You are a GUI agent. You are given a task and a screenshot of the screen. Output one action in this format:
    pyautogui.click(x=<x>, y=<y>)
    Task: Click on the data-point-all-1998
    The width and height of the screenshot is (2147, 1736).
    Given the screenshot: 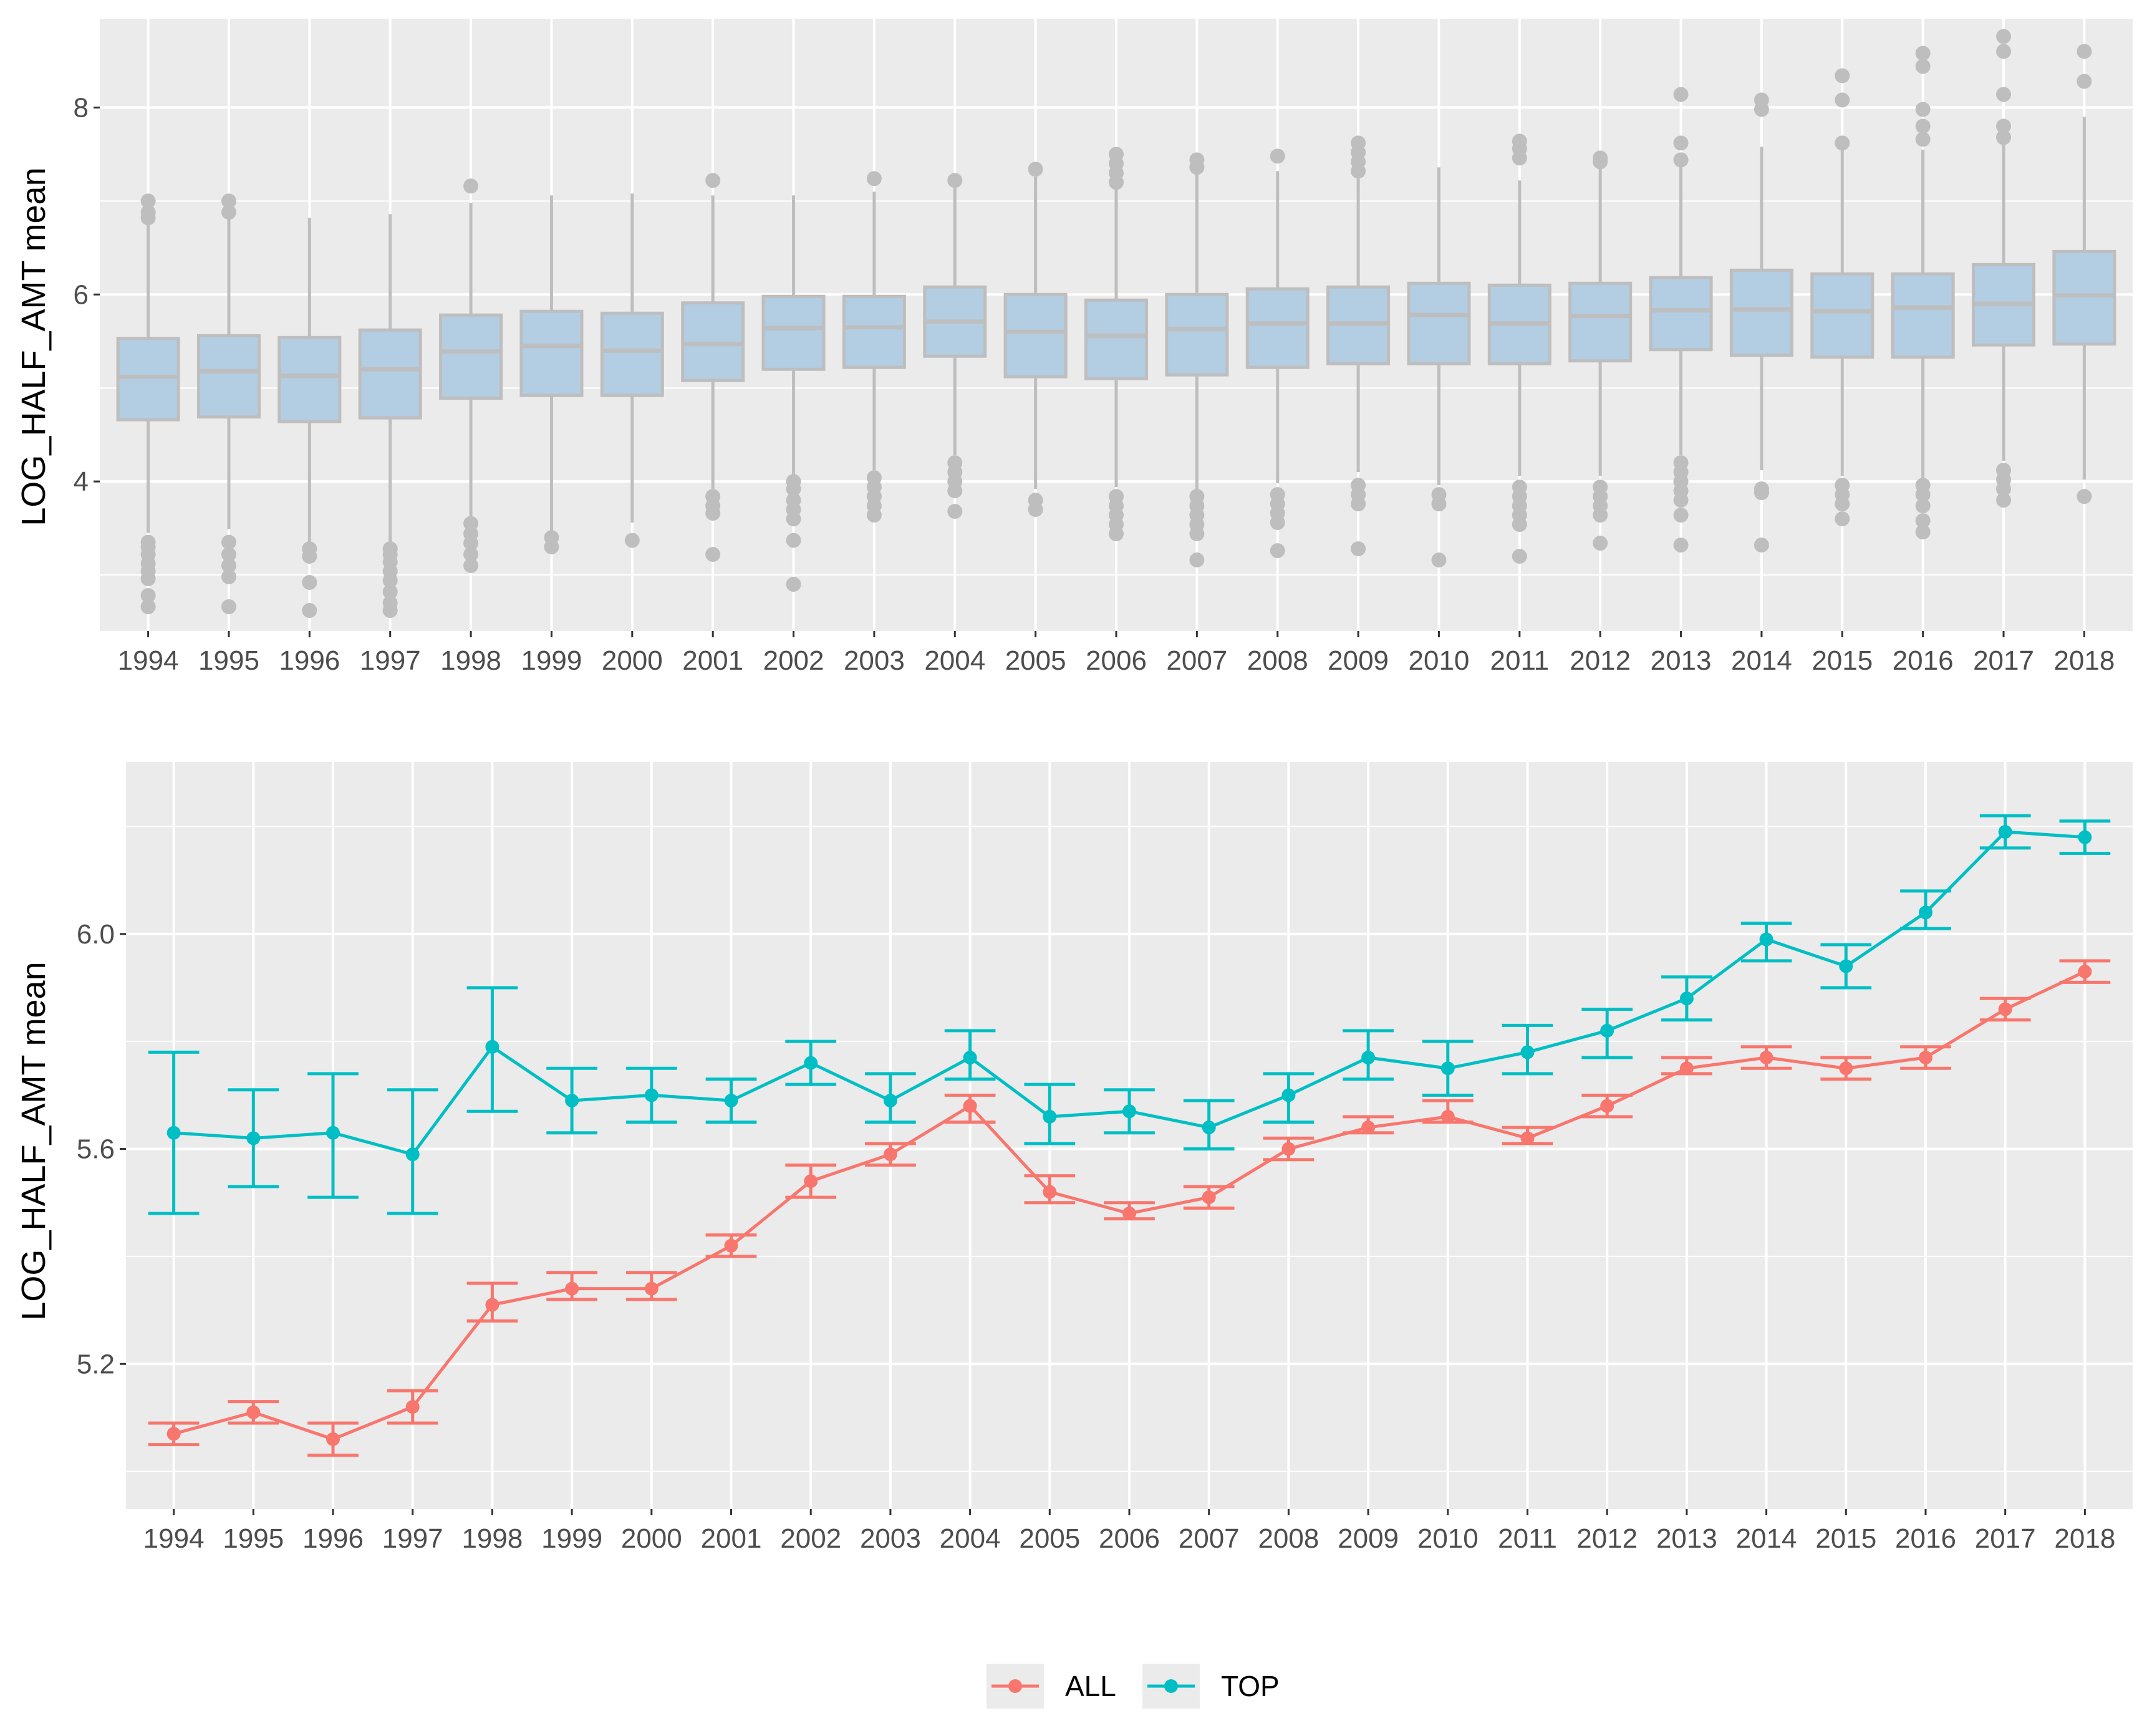 What is the action you would take?
    pyautogui.click(x=492, y=1305)
    